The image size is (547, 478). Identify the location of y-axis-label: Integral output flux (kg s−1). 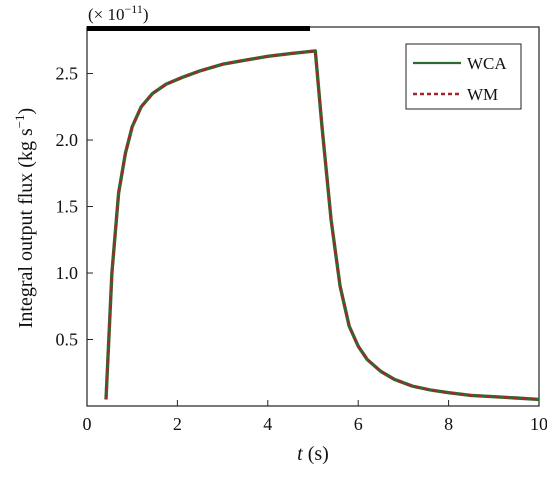
(24, 218).